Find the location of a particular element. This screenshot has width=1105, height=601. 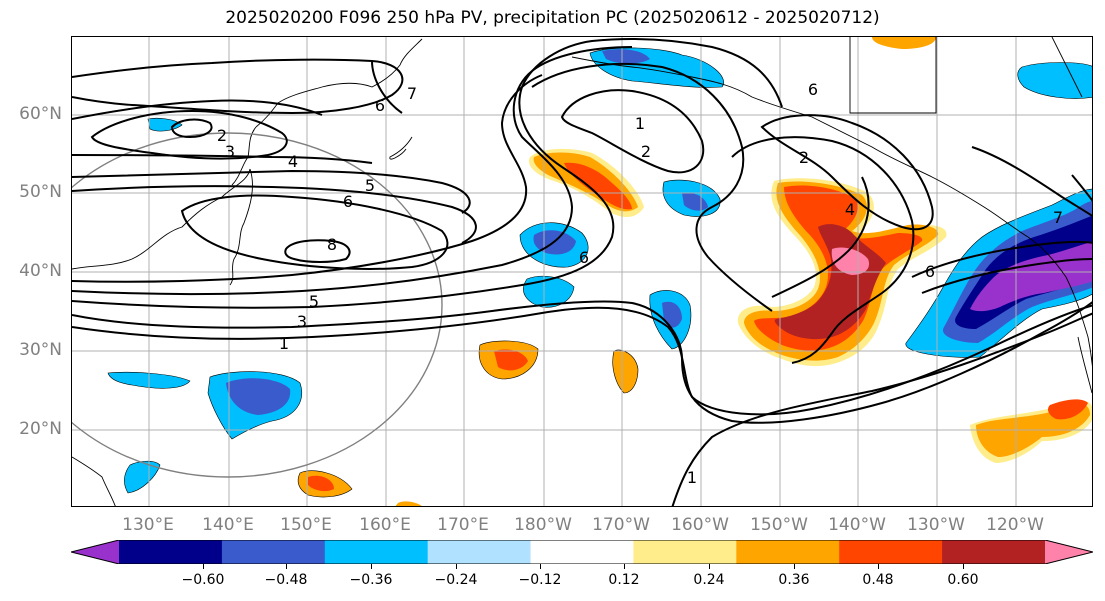

lon-label-180w: 180°W is located at coordinates (543, 525).